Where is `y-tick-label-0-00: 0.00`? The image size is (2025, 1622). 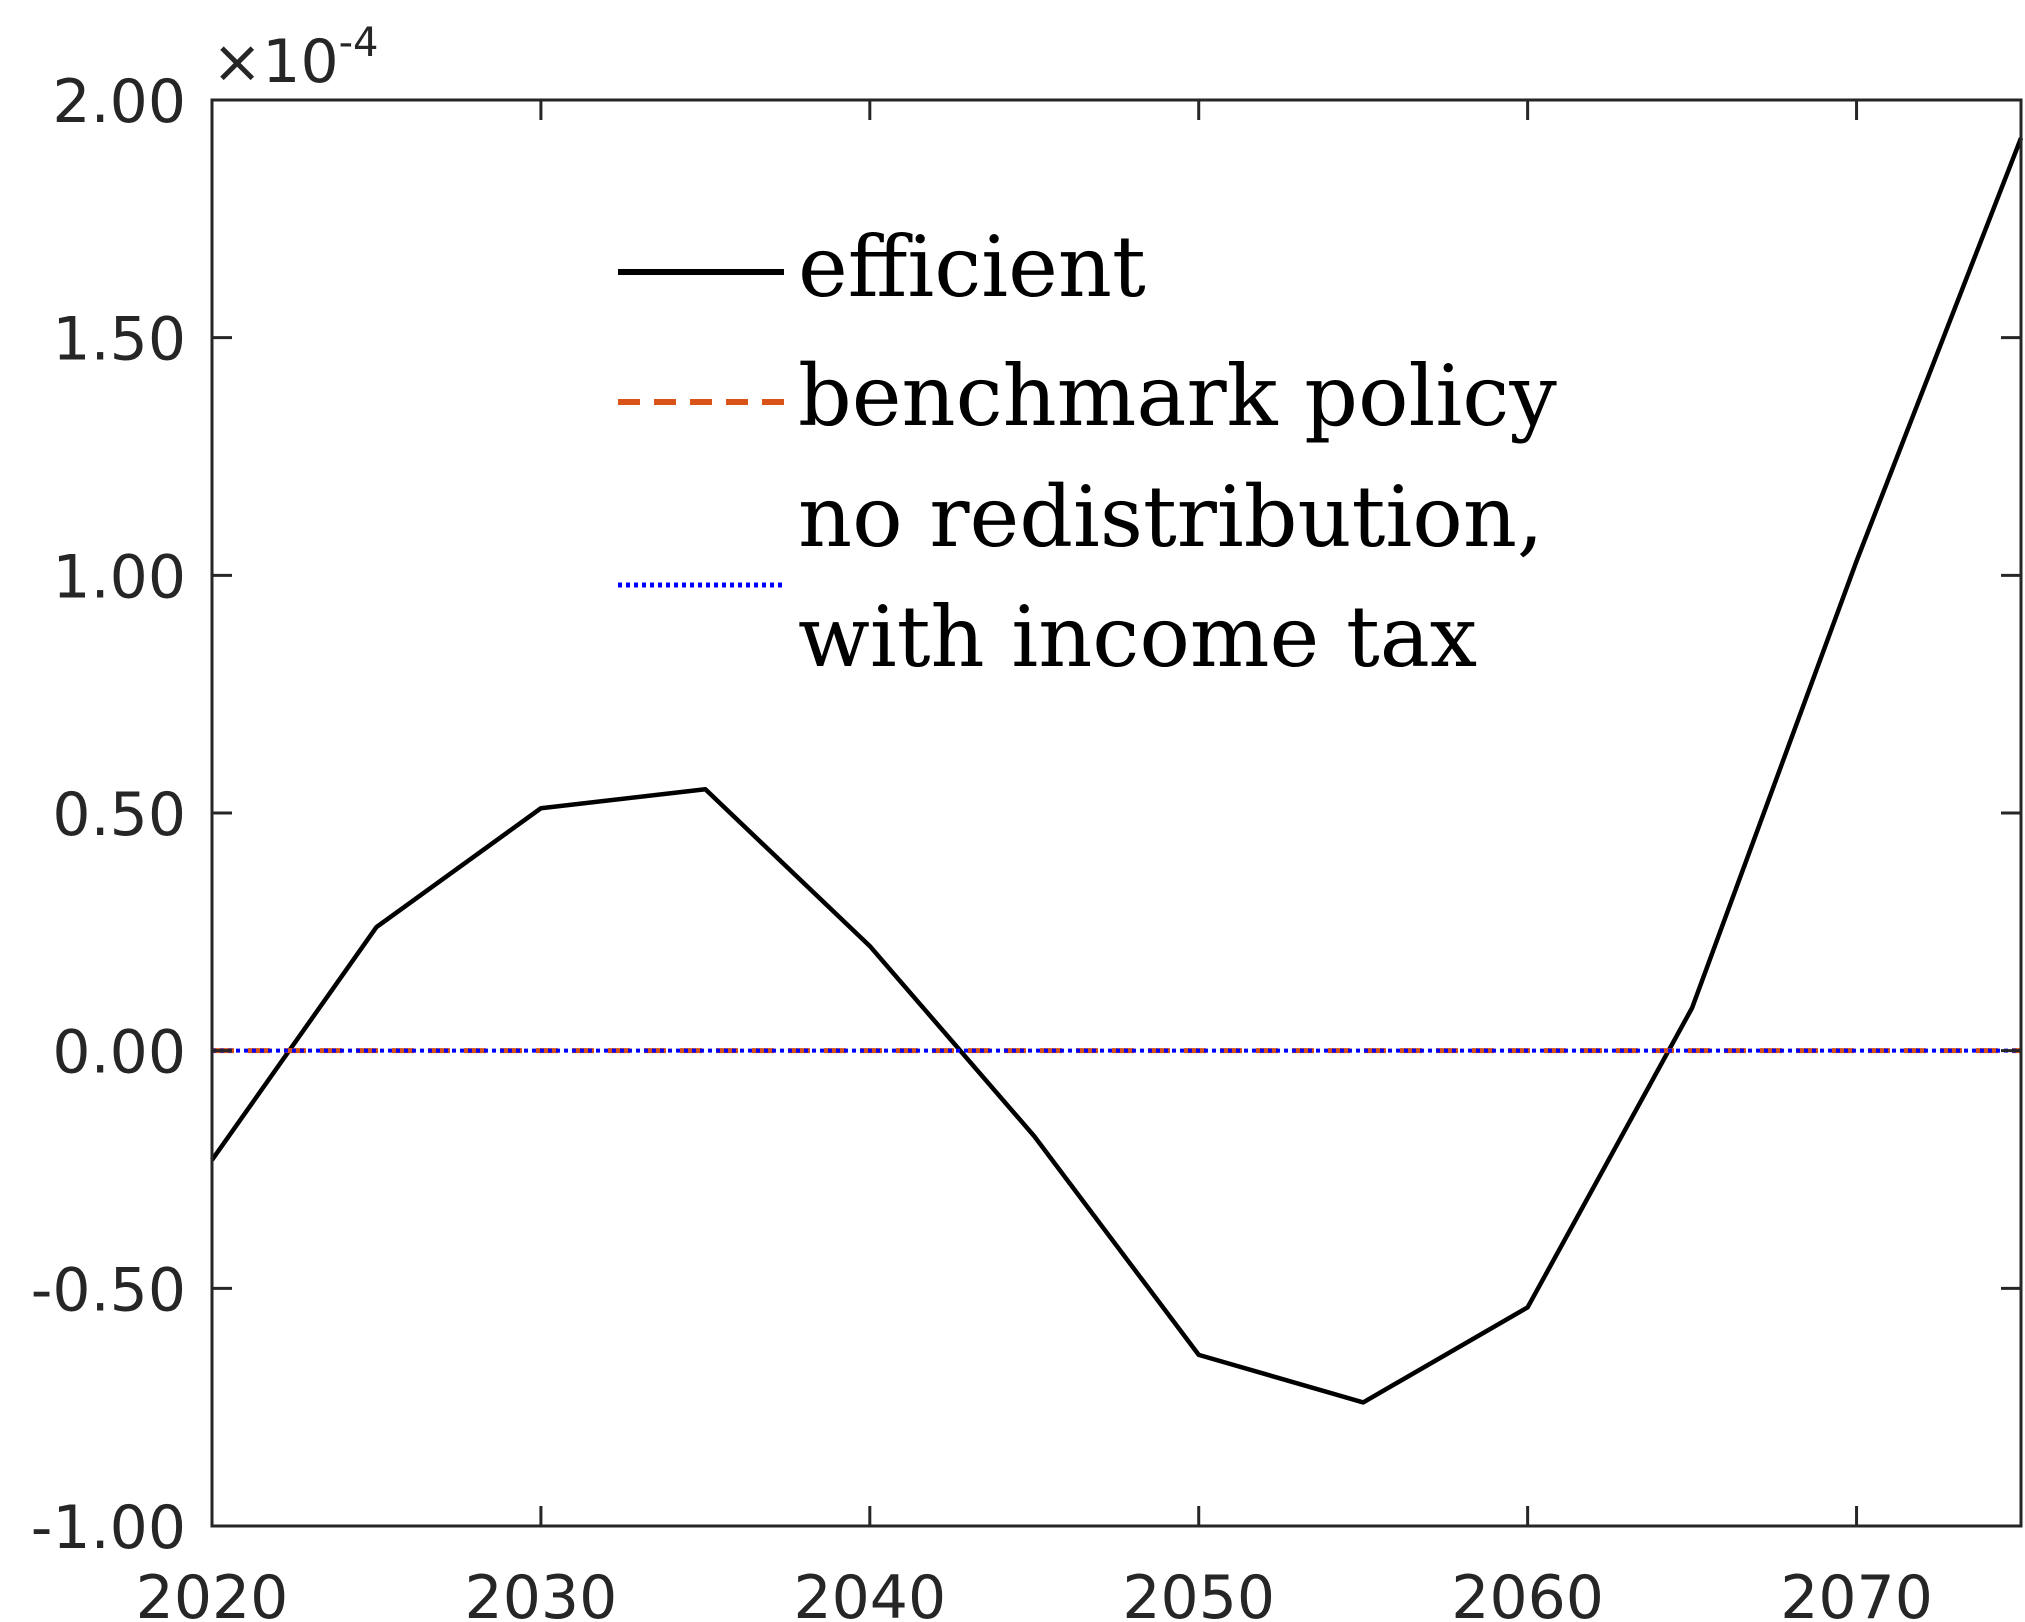
y-tick-label-0-00: 0.00 is located at coordinates (119, 1053).